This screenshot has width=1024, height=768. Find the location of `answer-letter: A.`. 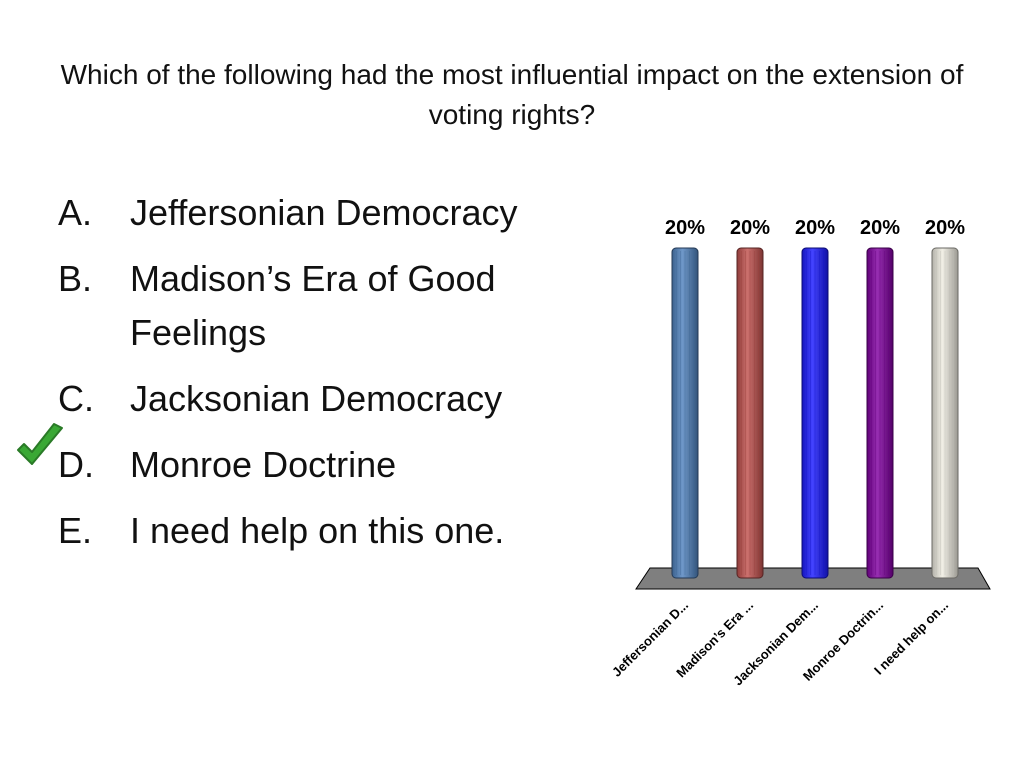

answer-letter: A. is located at coordinates (75, 212).